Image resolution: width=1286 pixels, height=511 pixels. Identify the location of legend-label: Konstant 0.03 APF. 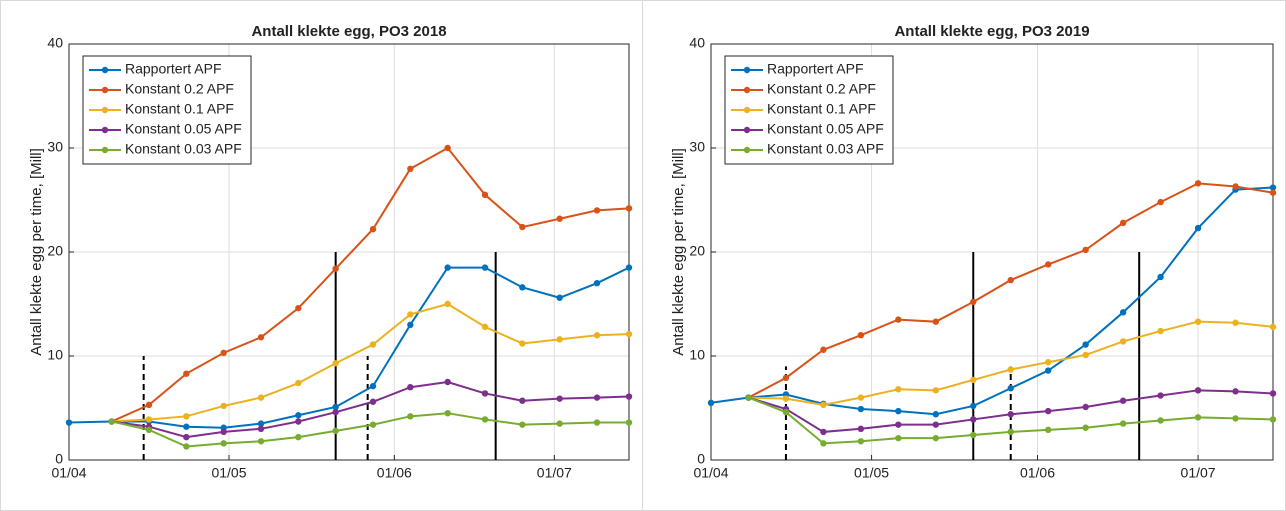
(183, 149).